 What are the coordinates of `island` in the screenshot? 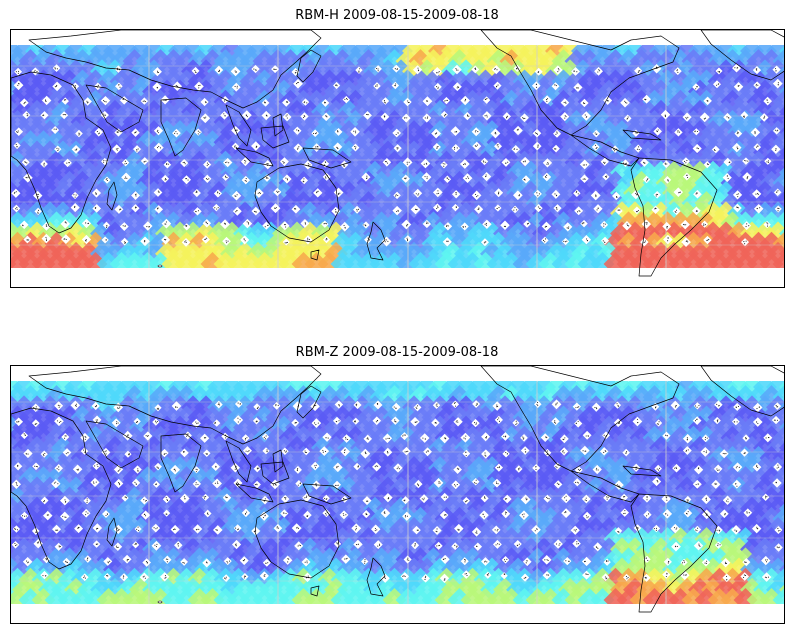 It's located at (160, 266).